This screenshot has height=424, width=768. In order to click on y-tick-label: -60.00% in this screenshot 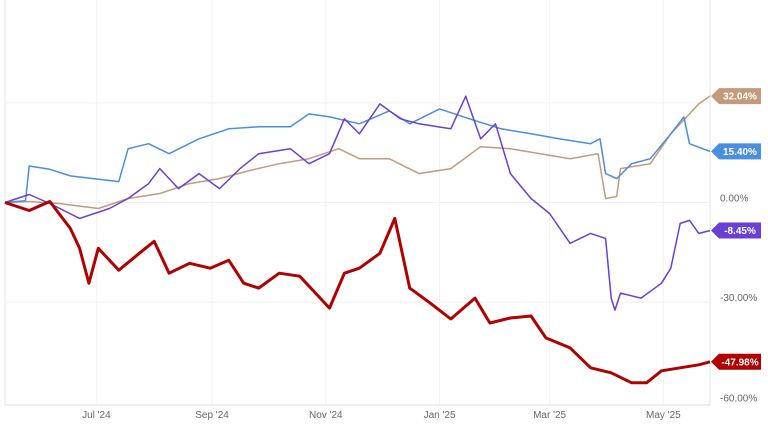, I will do `click(738, 399)`.